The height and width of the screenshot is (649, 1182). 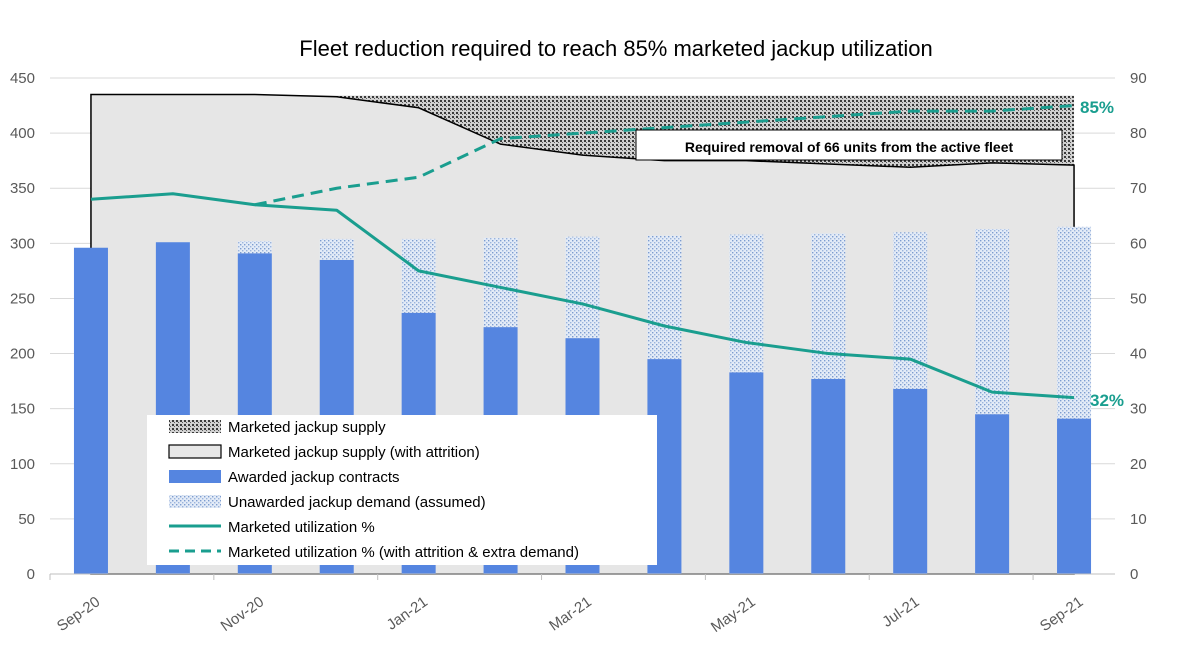 What do you see at coordinates (195, 476) in the screenshot?
I see `legend-swatch-awarded` at bounding box center [195, 476].